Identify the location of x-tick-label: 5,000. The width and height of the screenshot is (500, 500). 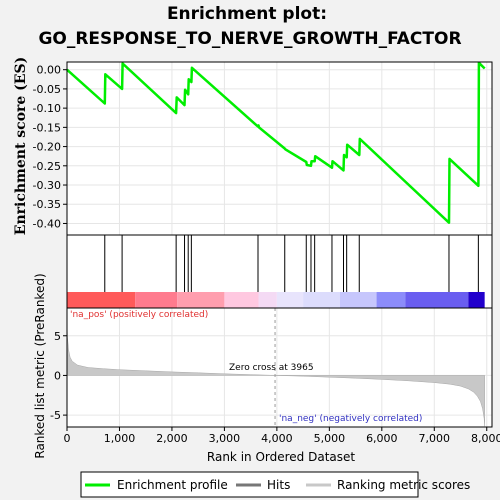
(330, 438).